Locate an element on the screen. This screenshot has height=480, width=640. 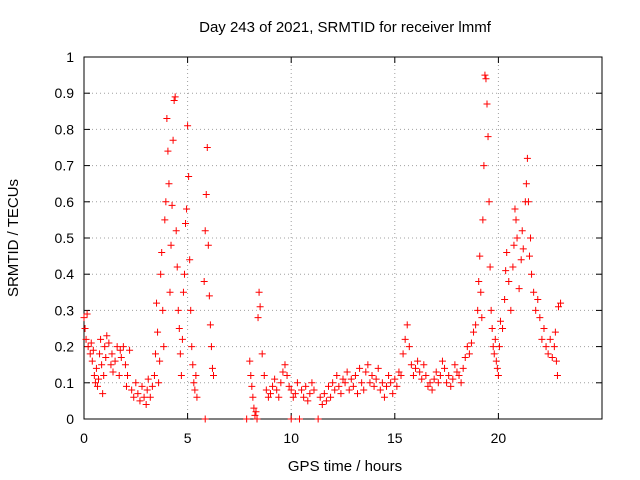
x-tick-label: 20 is located at coordinates (499, 438).